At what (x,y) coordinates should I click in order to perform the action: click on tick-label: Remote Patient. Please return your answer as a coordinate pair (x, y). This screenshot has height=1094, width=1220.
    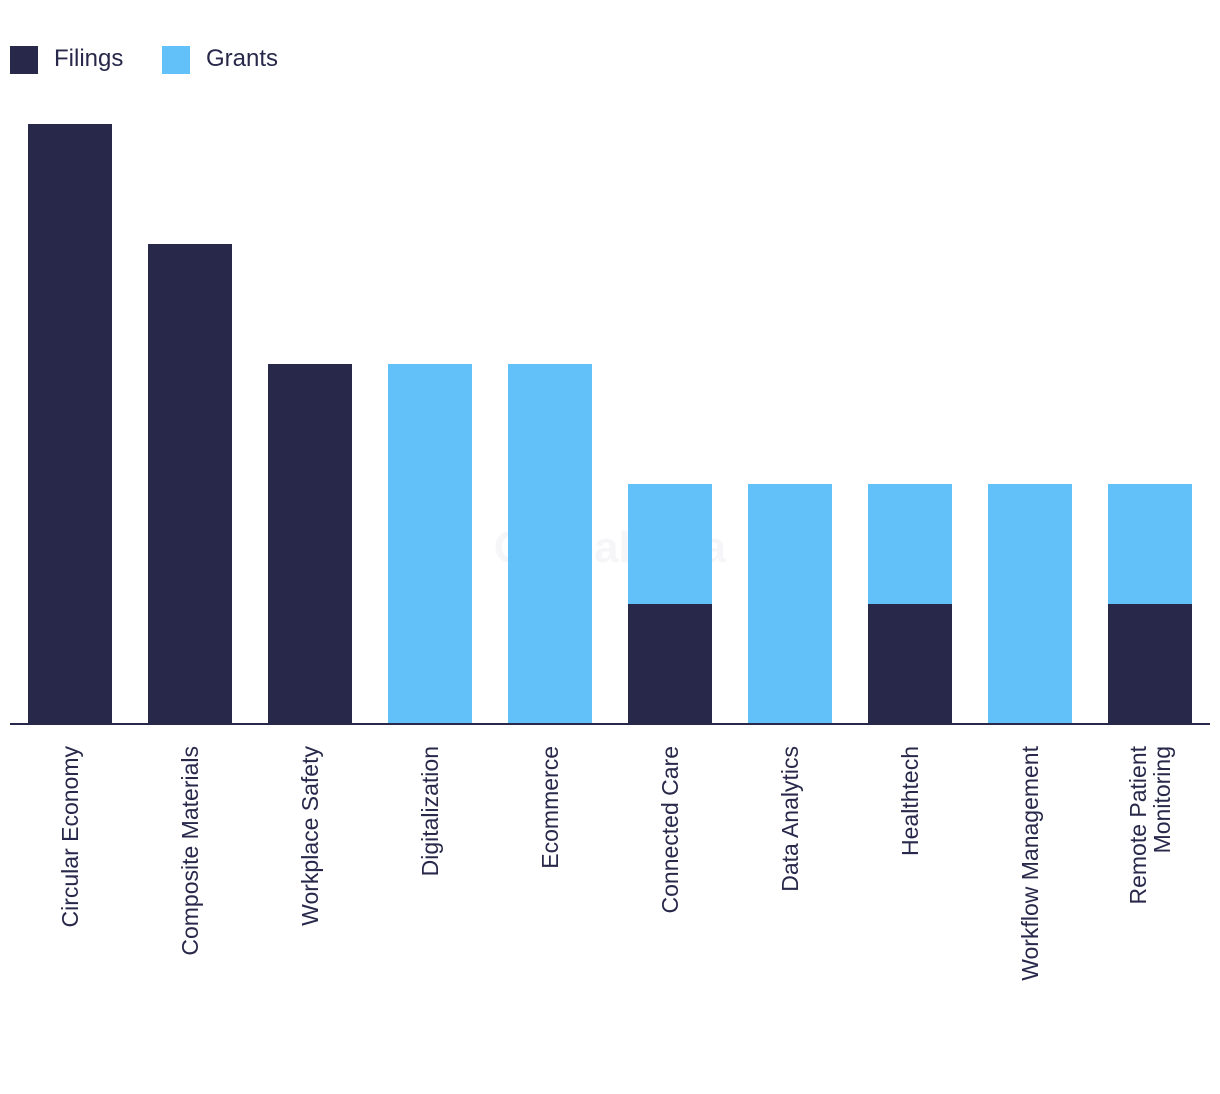
    Looking at the image, I should click on (1138, 824).